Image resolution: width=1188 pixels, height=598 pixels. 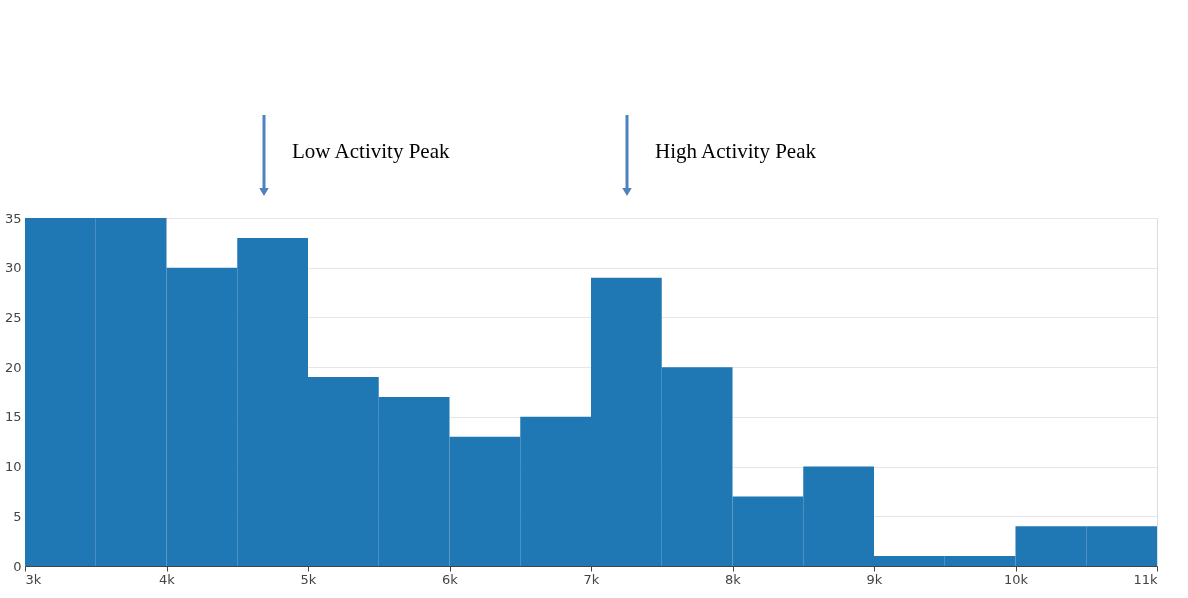 I want to click on y-tick-label: 10, so click(x=13, y=467).